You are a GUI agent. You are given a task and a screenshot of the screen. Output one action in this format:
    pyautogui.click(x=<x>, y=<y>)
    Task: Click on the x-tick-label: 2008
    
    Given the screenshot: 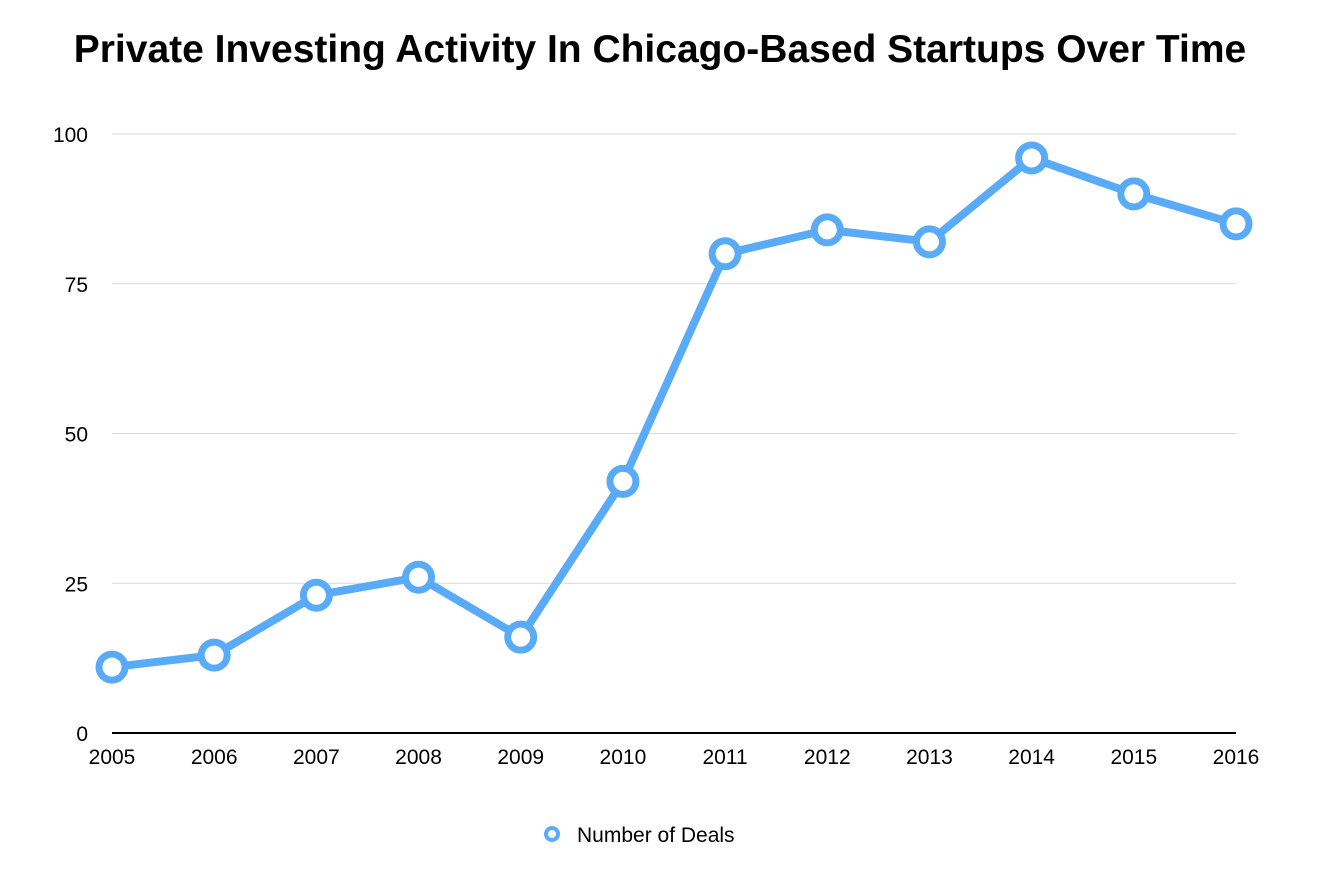 What is the action you would take?
    pyautogui.click(x=418, y=757)
    